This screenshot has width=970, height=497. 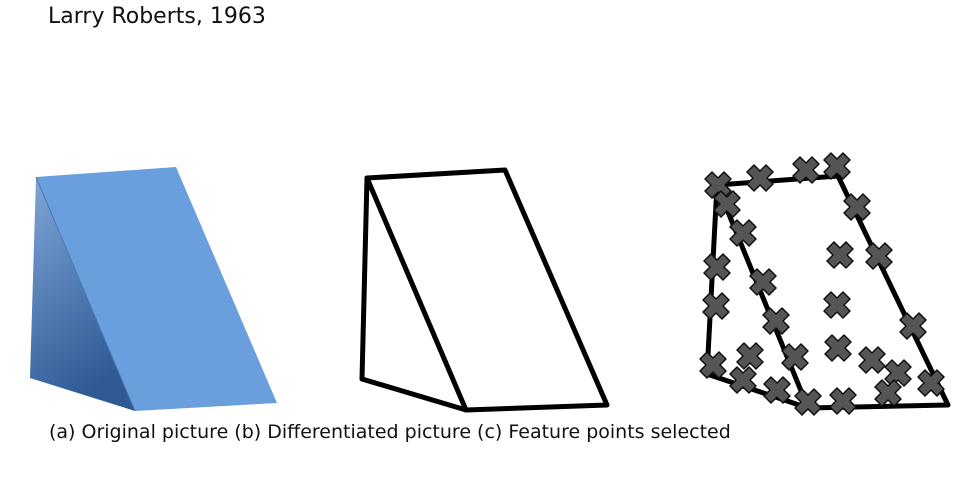 What do you see at coordinates (85, 294) in the screenshot?
I see `wedge-edge` at bounding box center [85, 294].